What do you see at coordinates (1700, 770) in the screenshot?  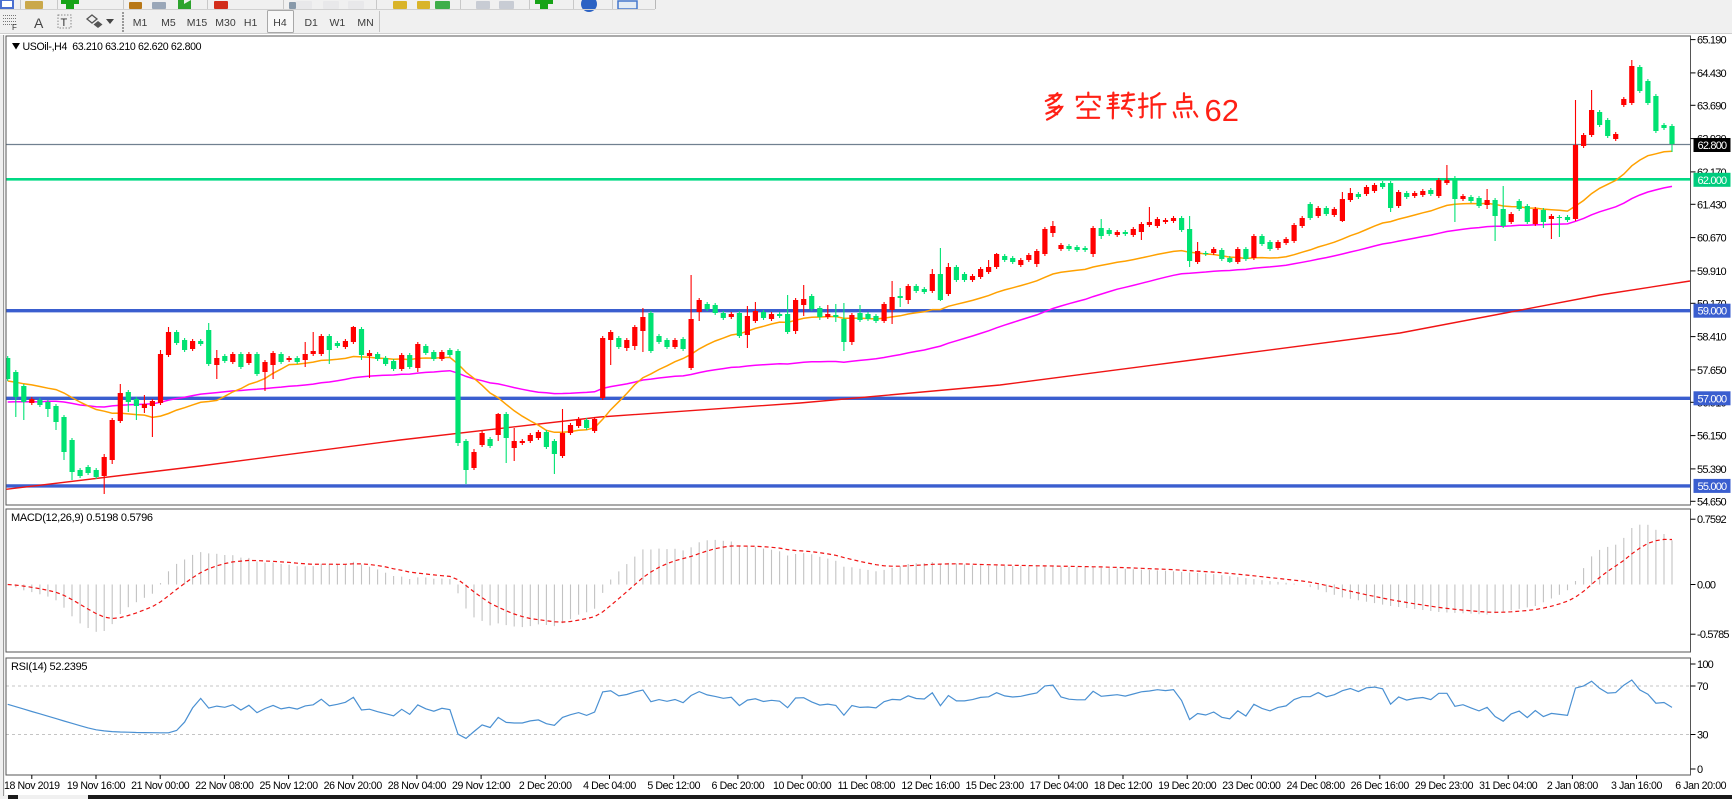 I see `svg-text: 0` at bounding box center [1700, 770].